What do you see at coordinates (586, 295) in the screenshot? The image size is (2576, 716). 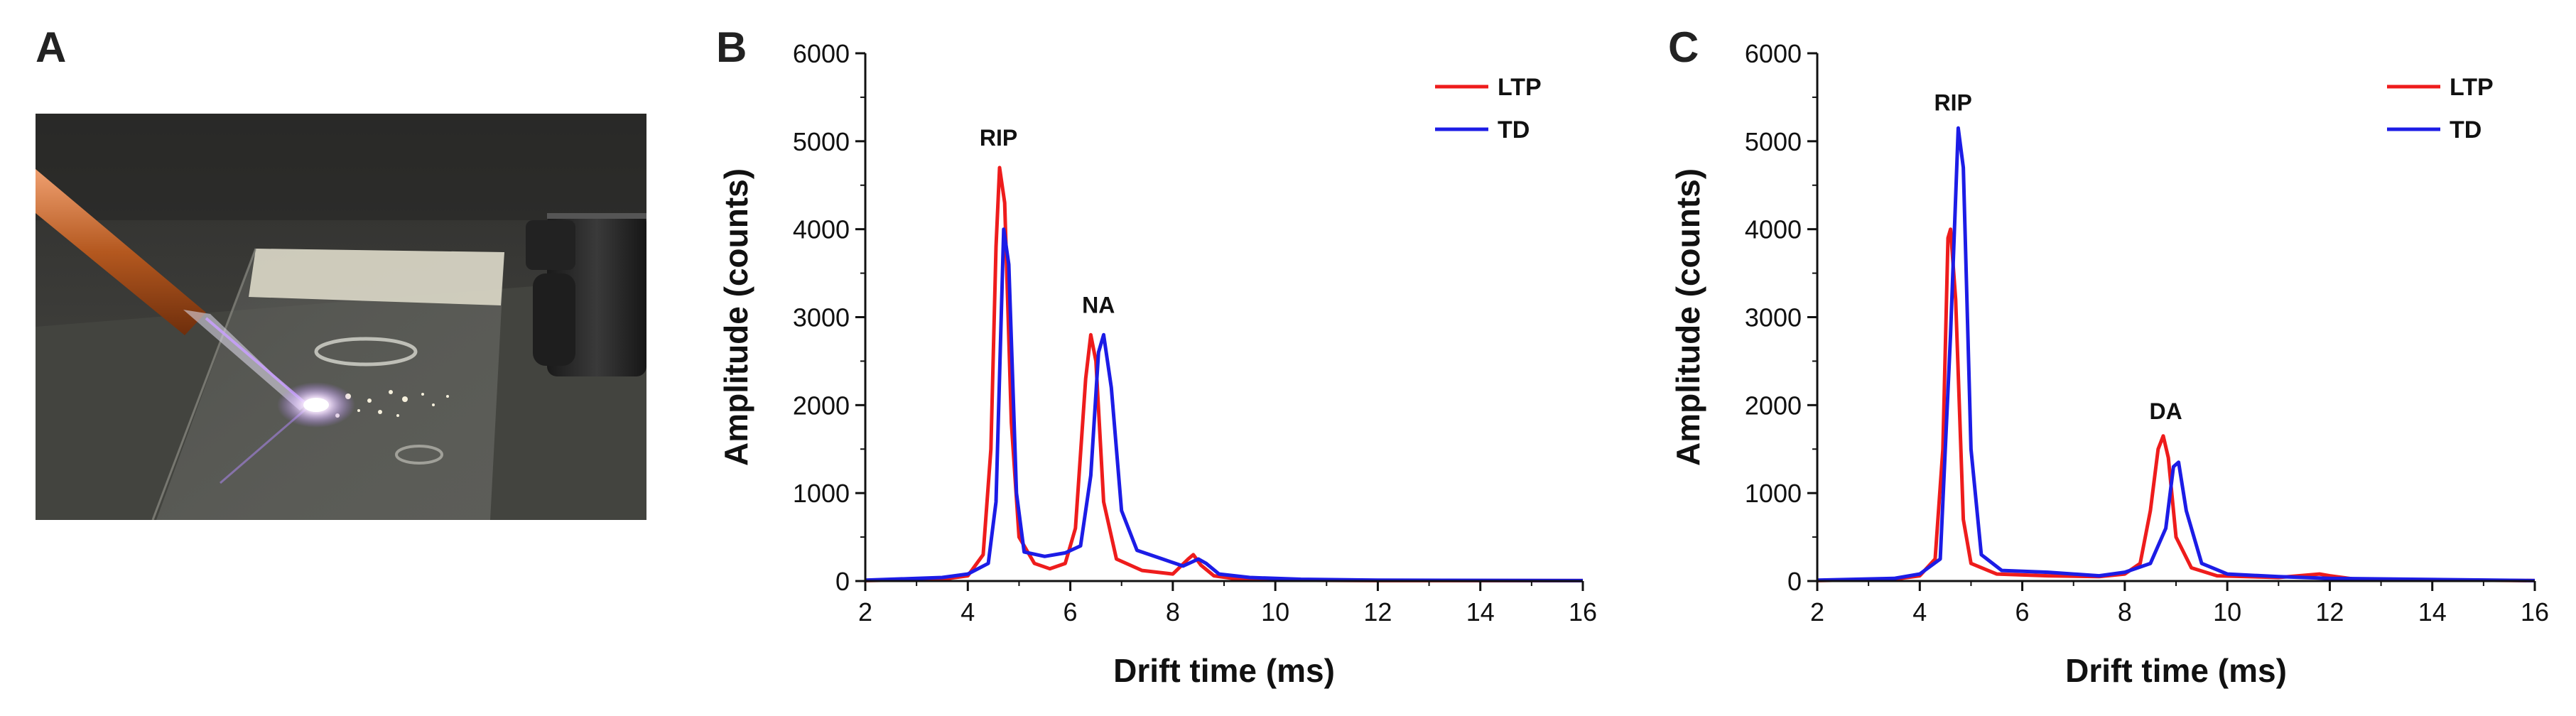 I see `inlet-nozzle-icon` at bounding box center [586, 295].